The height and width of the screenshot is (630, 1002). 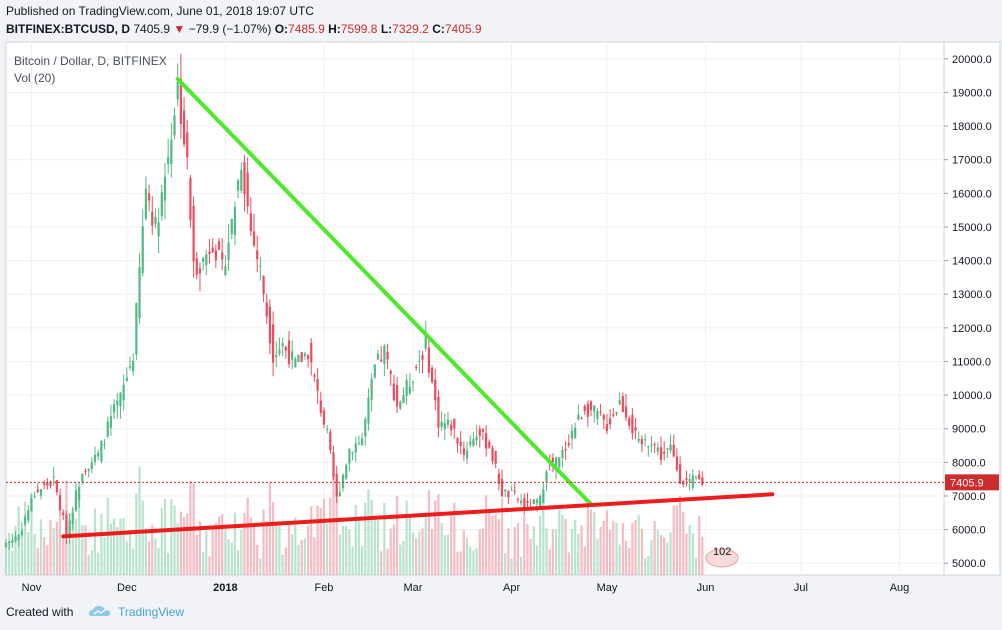 I want to click on volume-legend: Vol (20), so click(x=34, y=78).